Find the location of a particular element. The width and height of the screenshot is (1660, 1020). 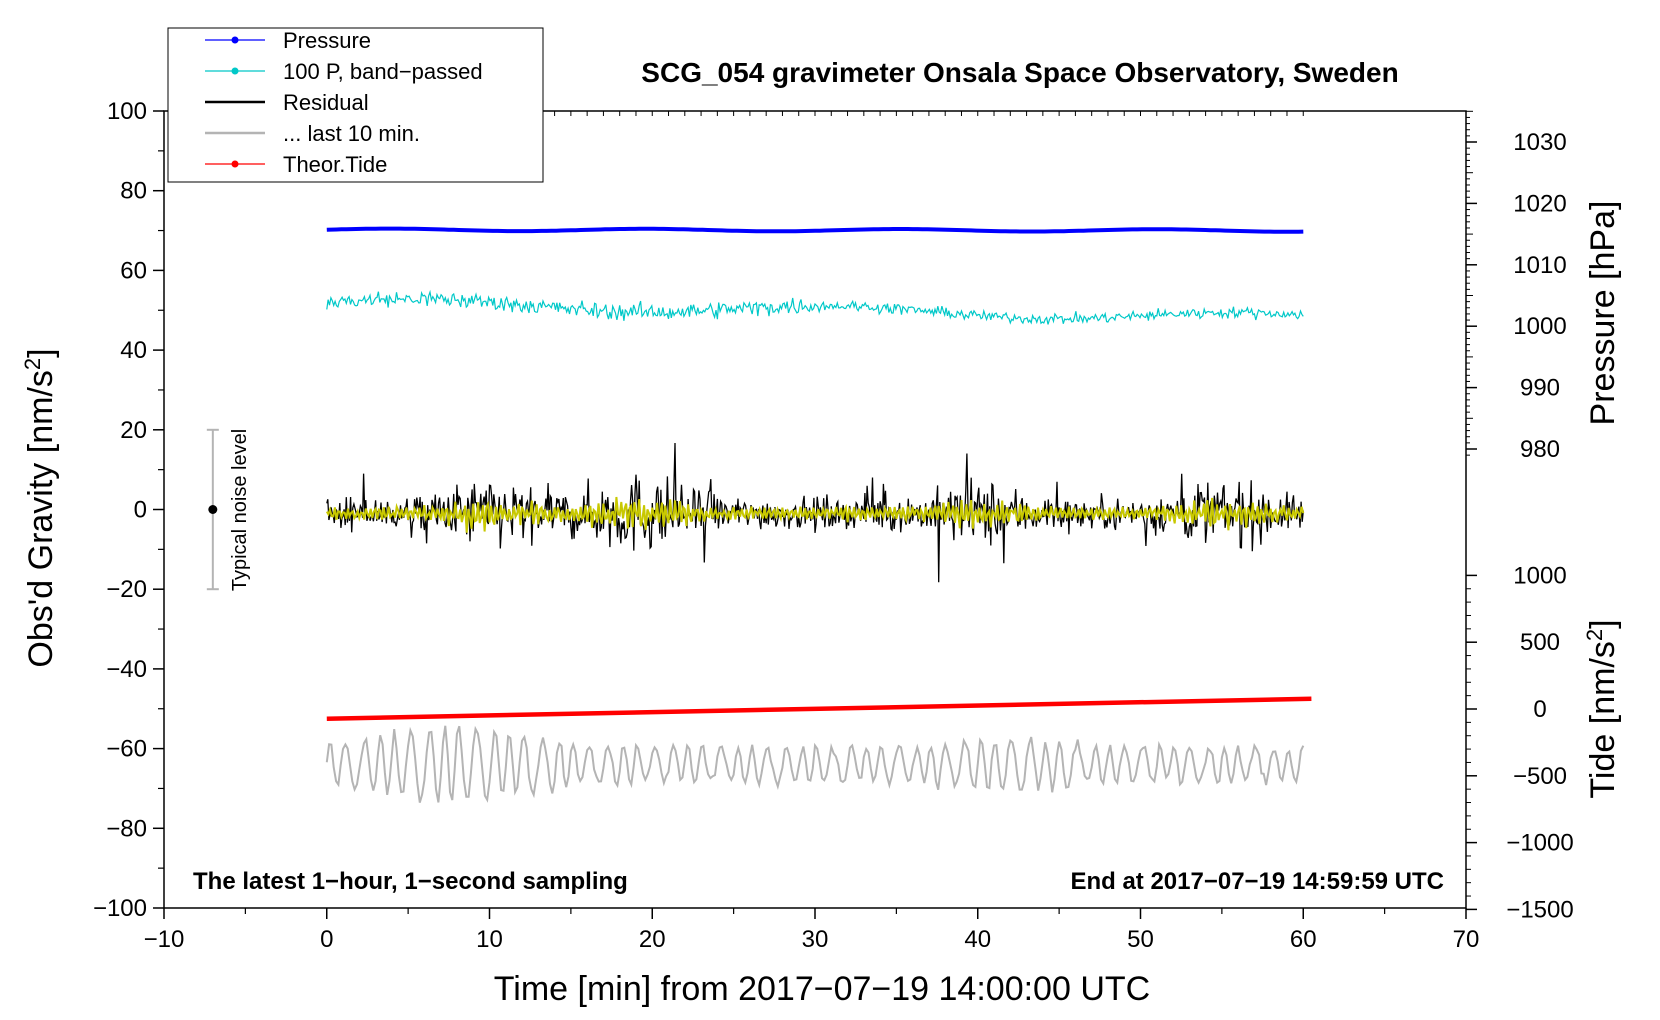

legend-label: 100 P, band−passed is located at coordinates (383, 71).